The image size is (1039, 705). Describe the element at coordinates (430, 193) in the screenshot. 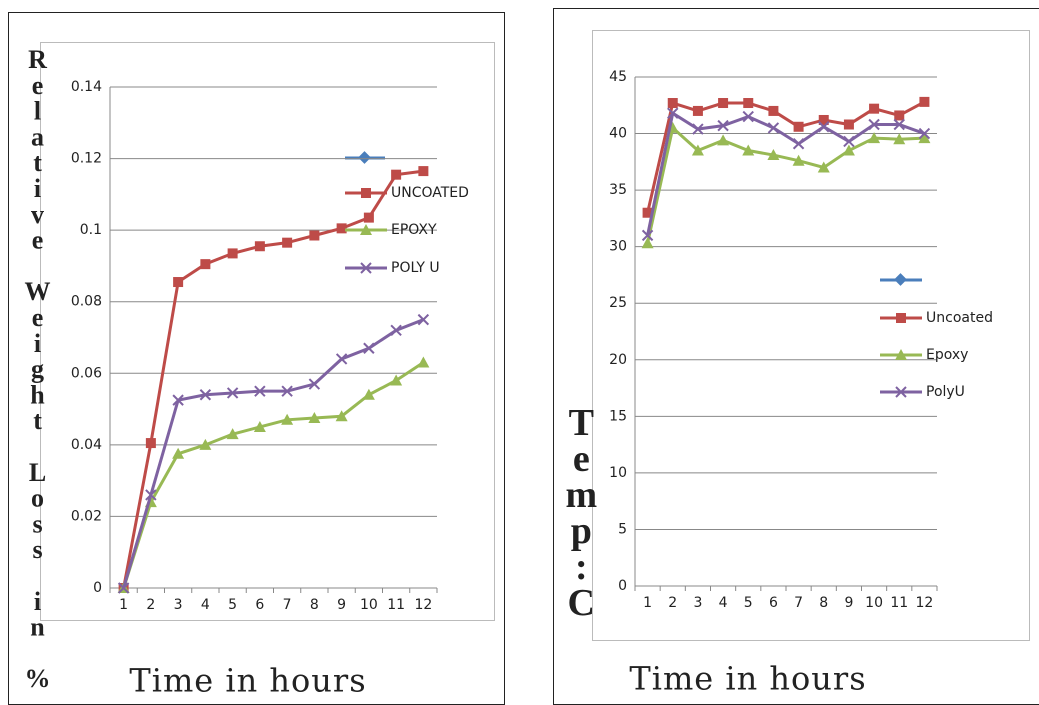

I see `legend-label: UNCOATED` at that location.